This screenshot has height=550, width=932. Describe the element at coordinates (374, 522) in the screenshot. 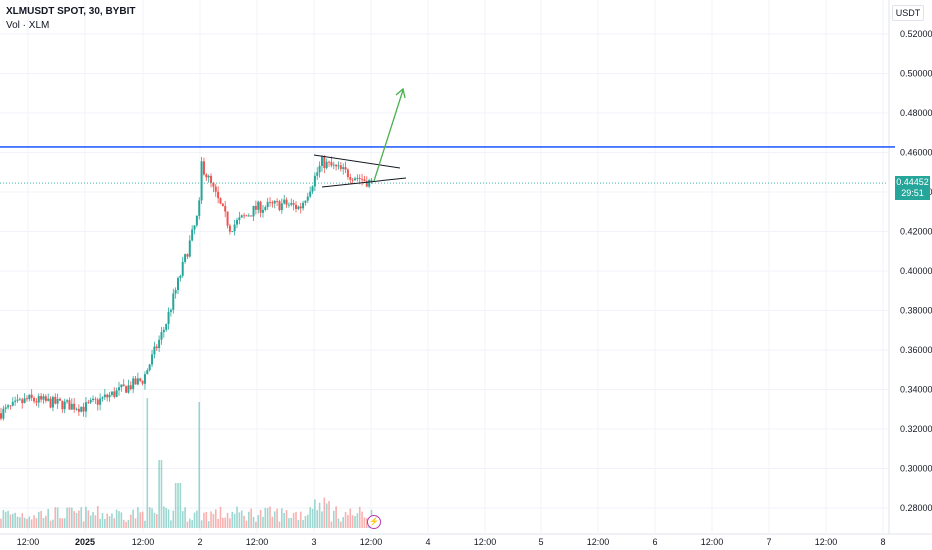

I see `lightning-icon: ⚡` at that location.